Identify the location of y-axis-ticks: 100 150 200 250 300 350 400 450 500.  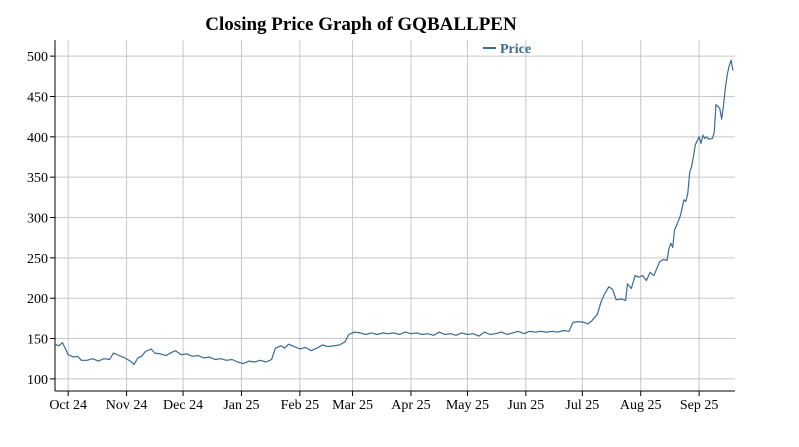
(41, 219).